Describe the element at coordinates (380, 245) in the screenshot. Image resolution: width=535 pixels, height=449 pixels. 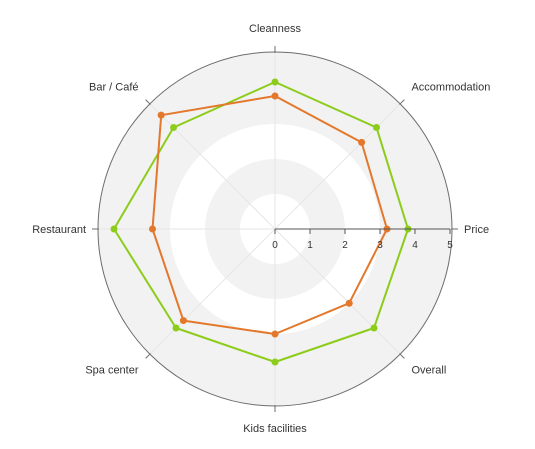
I see `tick-label-3: 3` at that location.